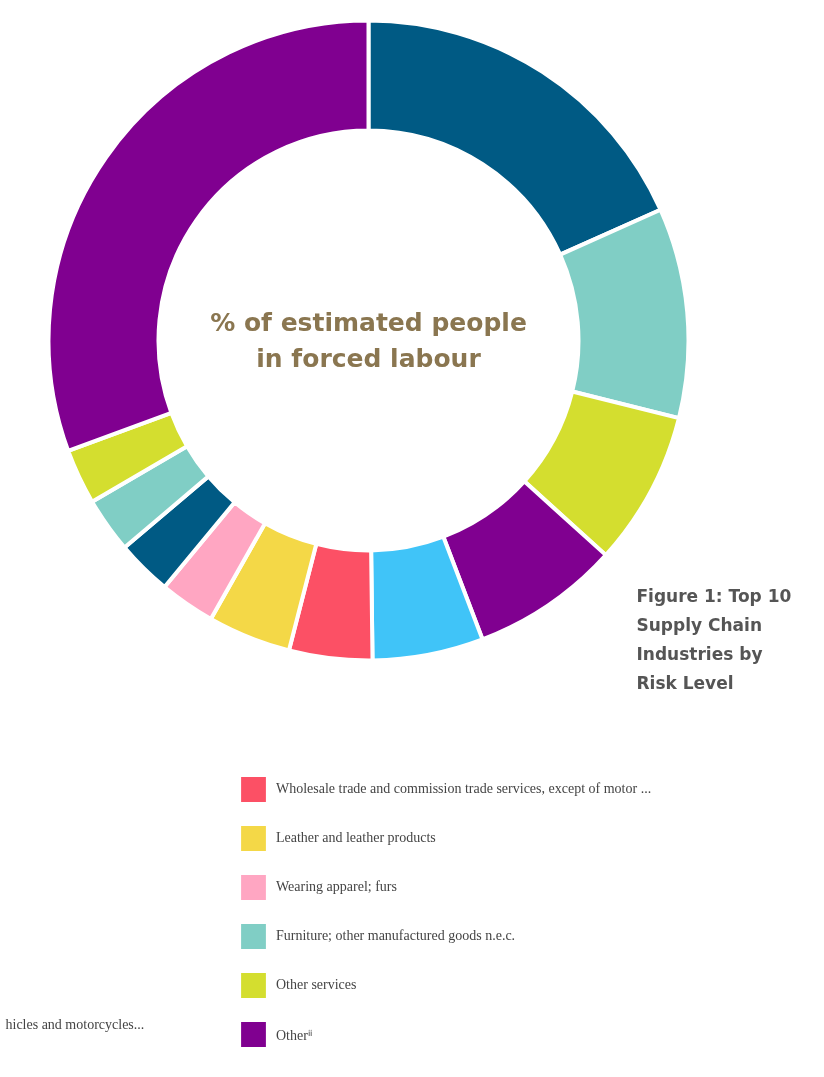 This screenshot has width=824, height=1077. I want to click on text: % of estimated people in forced labour, so click(368, 340).